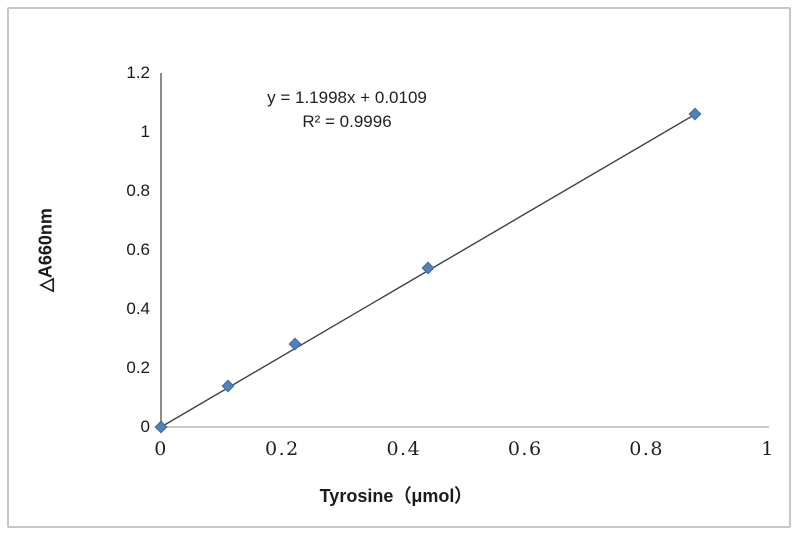 This screenshot has width=800, height=536. What do you see at coordinates (282, 449) in the screenshot?
I see `x-tick-label: 0.2` at bounding box center [282, 449].